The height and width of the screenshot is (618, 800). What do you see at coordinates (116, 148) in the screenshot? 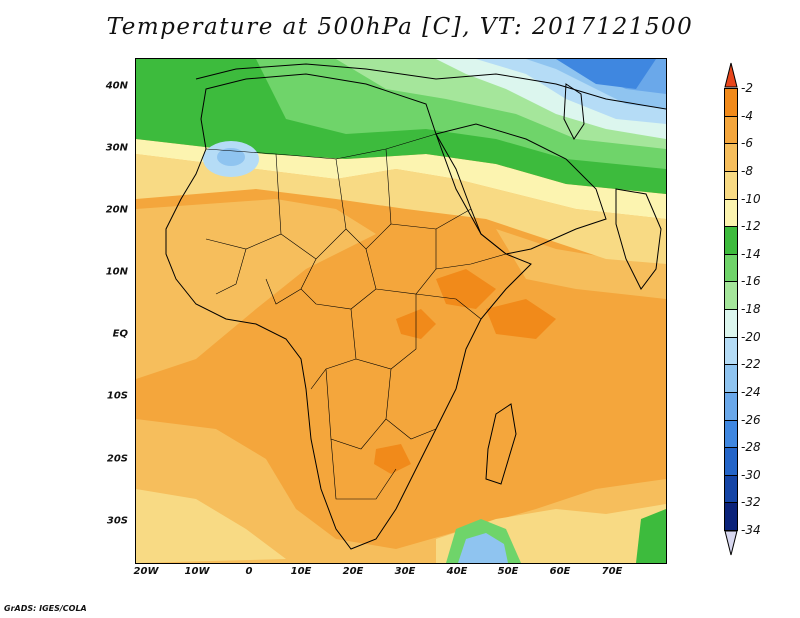
I see `lat-label-30n: 30N` at bounding box center [116, 148].